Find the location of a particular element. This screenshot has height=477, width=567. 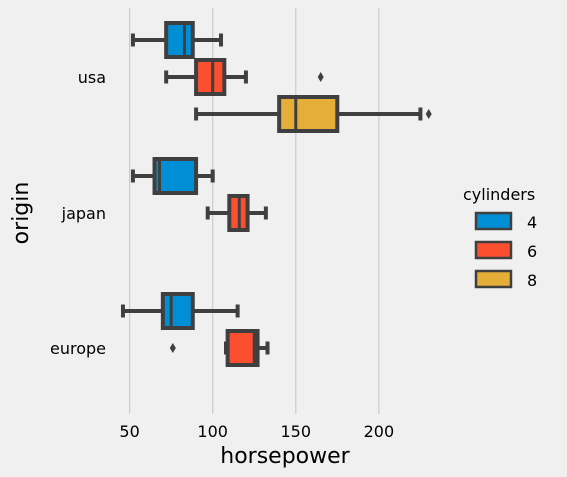

x-tick-label: 100 is located at coordinates (212, 431).